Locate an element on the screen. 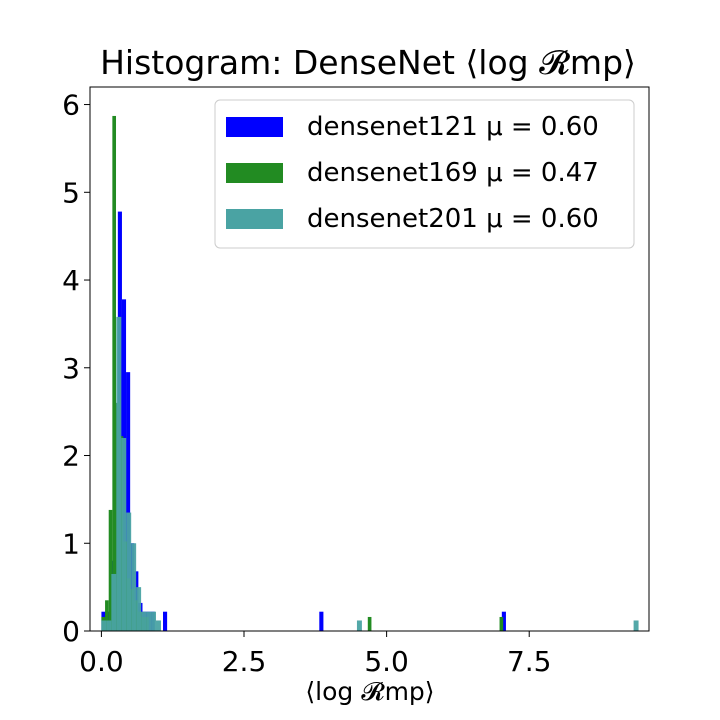  x-tick-label: 7.5 is located at coordinates (529, 661).